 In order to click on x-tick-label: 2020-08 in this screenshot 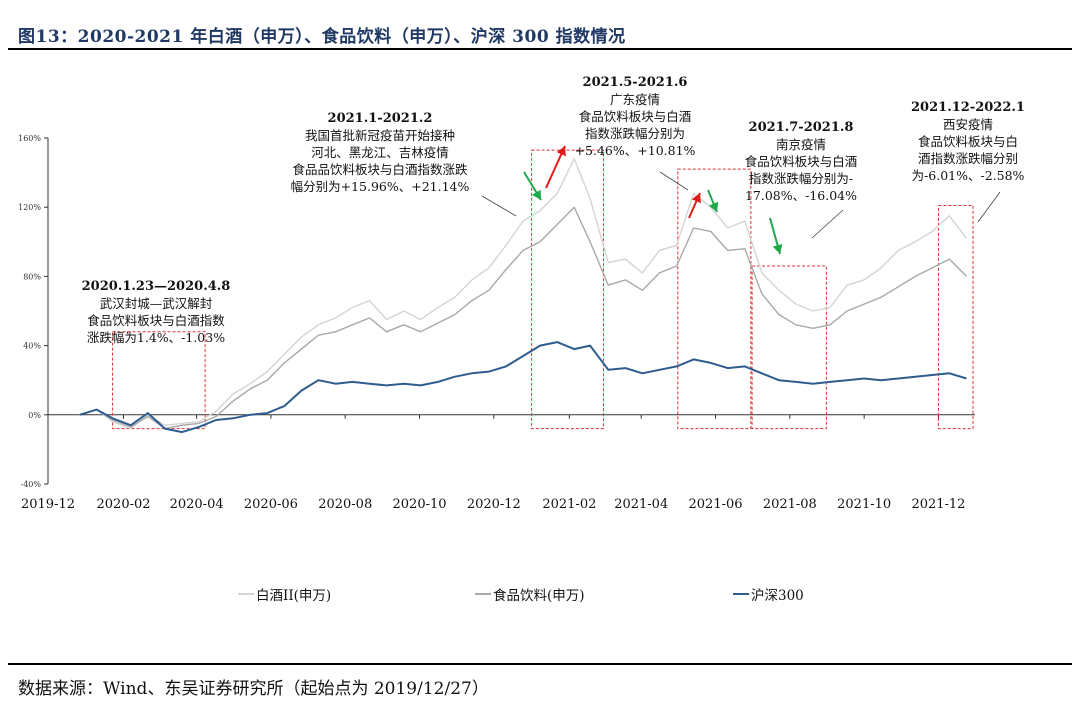, I will do `click(345, 504)`.